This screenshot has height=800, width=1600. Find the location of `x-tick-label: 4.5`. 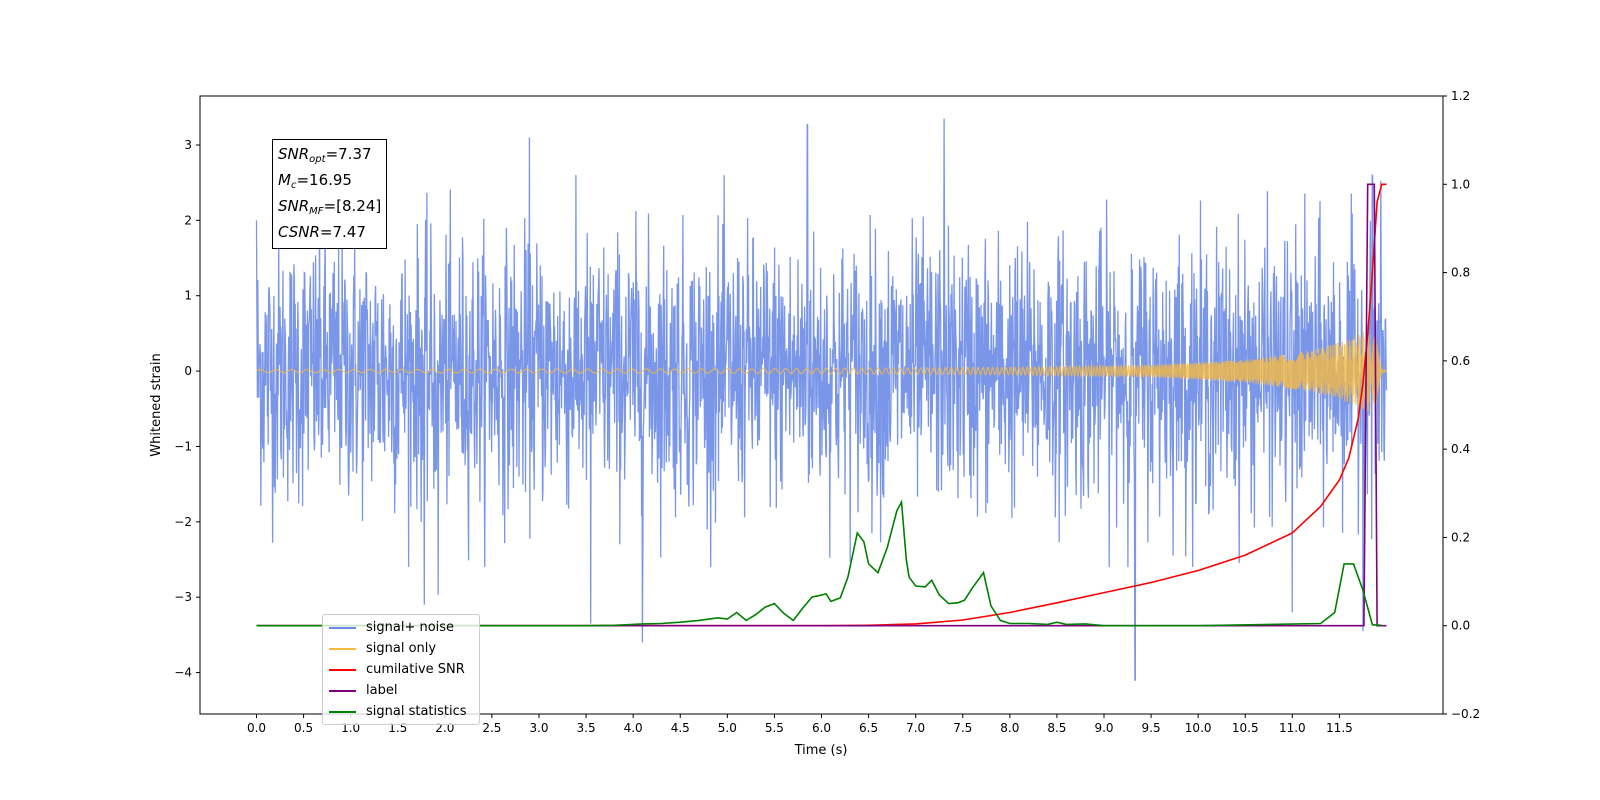

x-tick-label: 4.5 is located at coordinates (680, 728).